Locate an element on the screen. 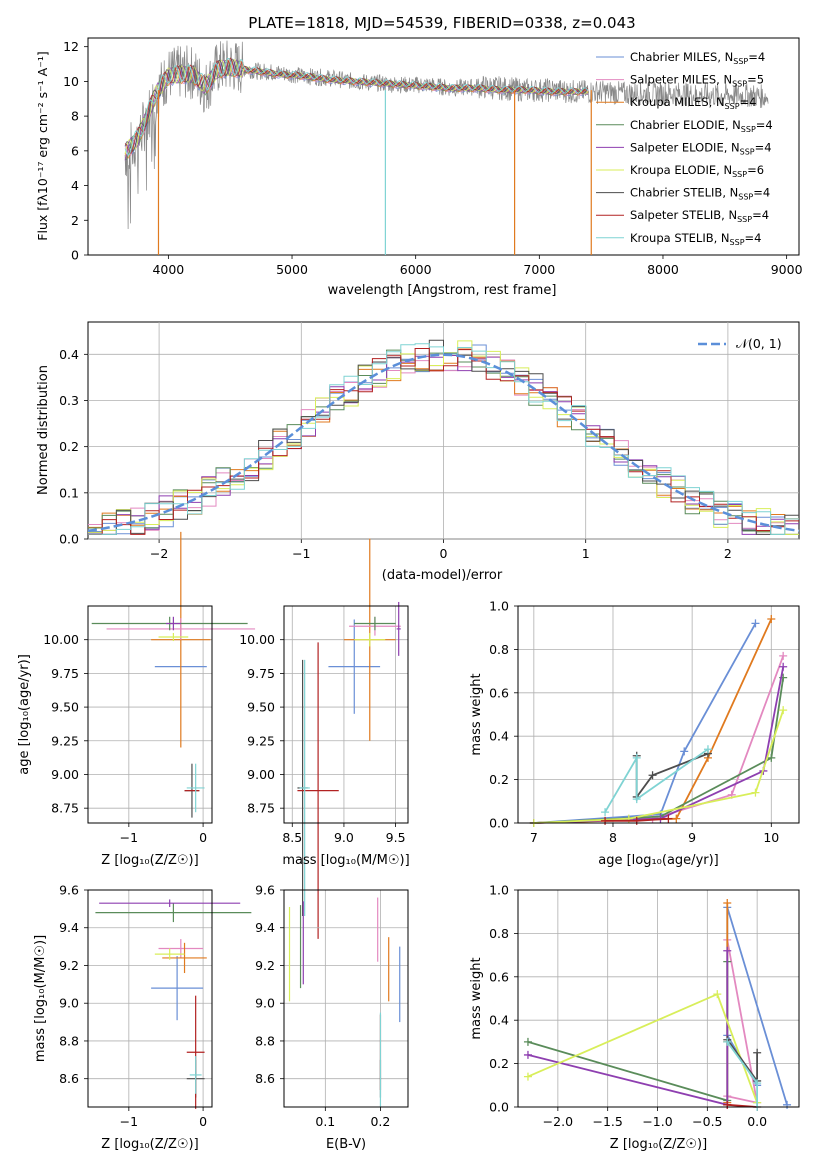 The width and height of the screenshot is (819, 1170). weight-age-panel-ytick-label: 0.8 is located at coordinates (499, 649).